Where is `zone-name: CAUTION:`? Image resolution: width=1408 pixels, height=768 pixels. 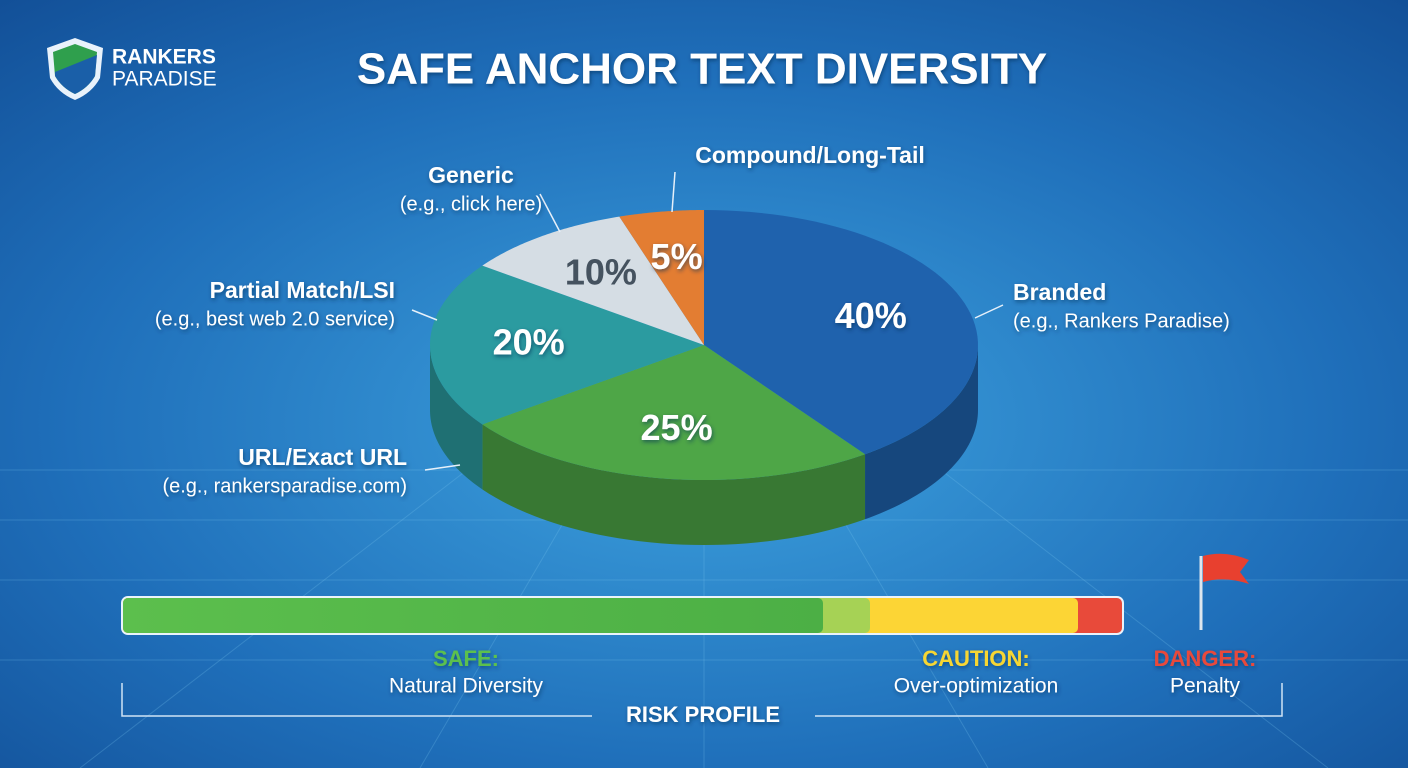 zone-name: CAUTION: is located at coordinates (976, 658).